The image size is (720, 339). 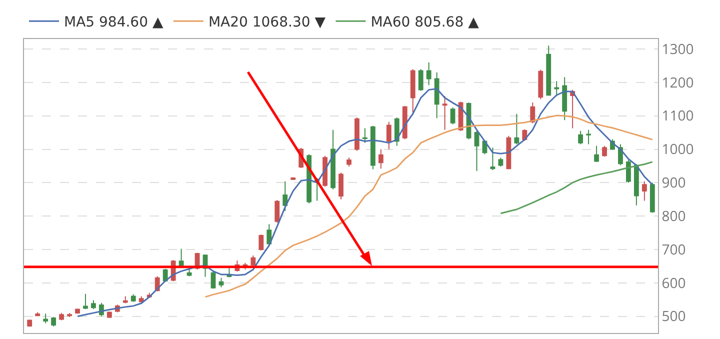 I want to click on y-tick-label: 900, so click(x=674, y=183).